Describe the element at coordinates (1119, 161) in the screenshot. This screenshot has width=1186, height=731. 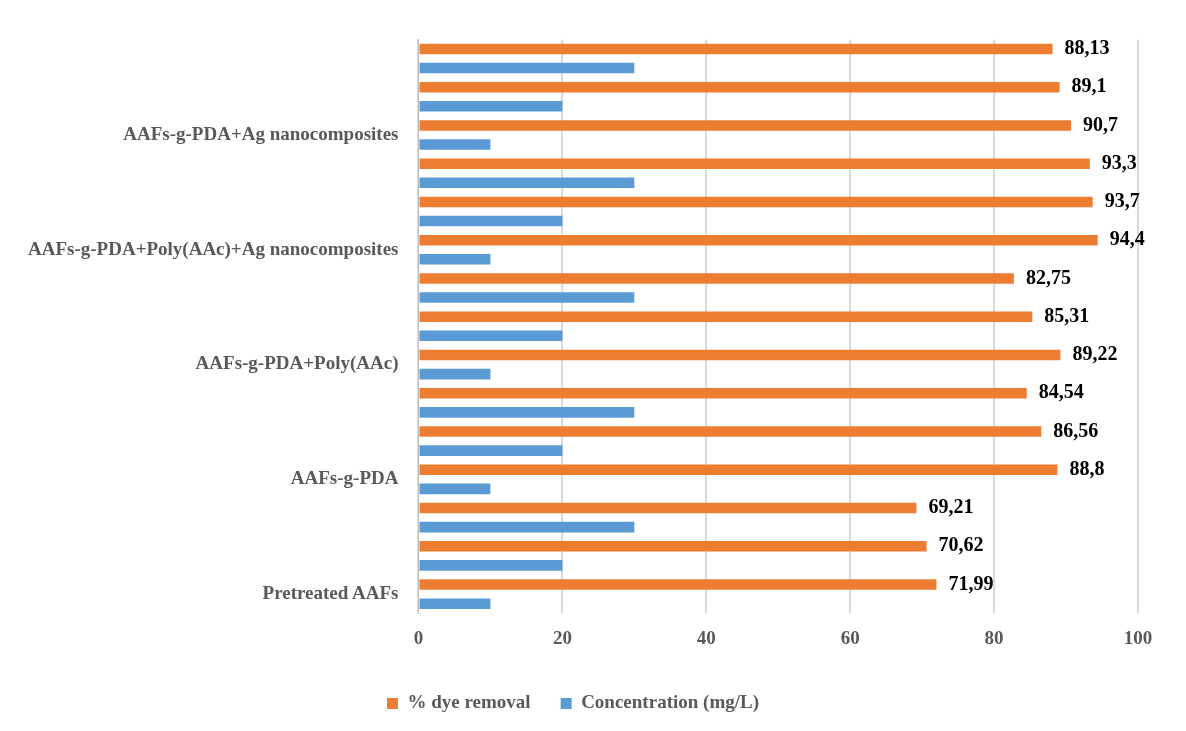
I see `data-label: 93,3` at that location.